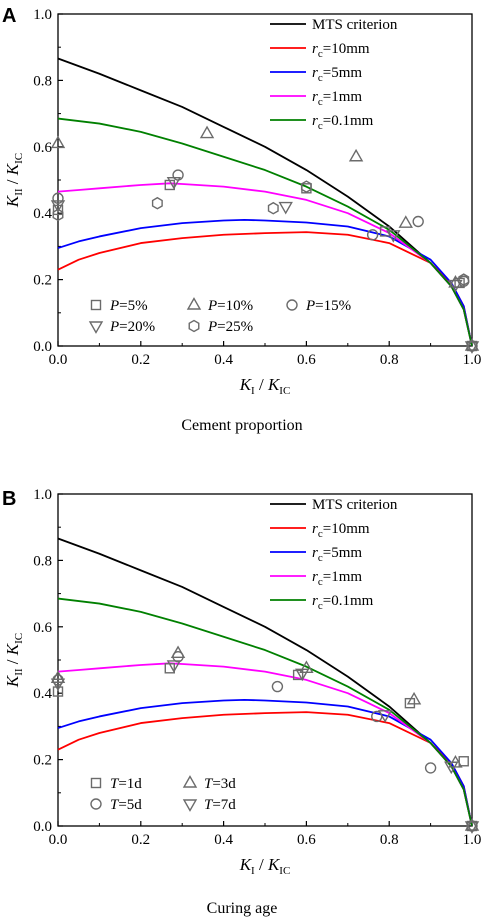  What do you see at coordinates (242, 908) in the screenshot?
I see `panel-caption: Curing age` at bounding box center [242, 908].